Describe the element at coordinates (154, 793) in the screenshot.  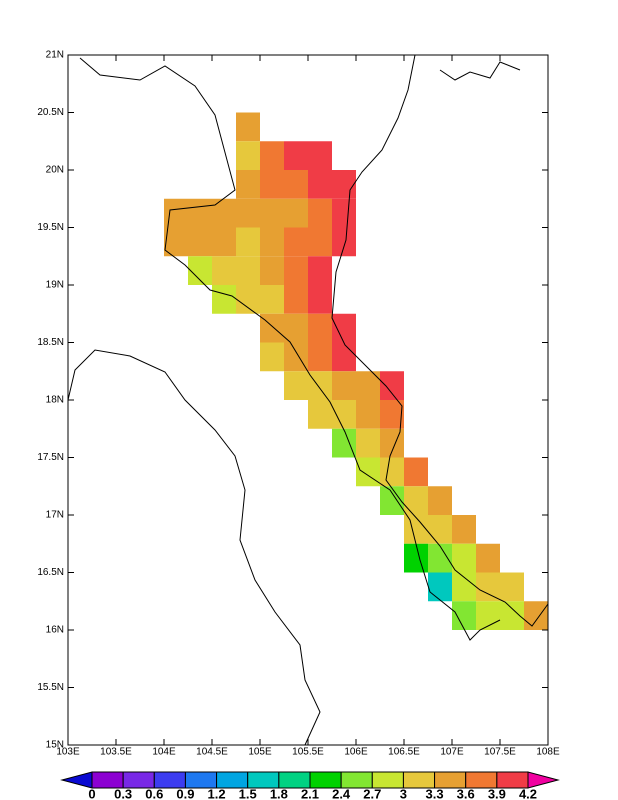
I see `colorbar-label: 0.6` at that location.